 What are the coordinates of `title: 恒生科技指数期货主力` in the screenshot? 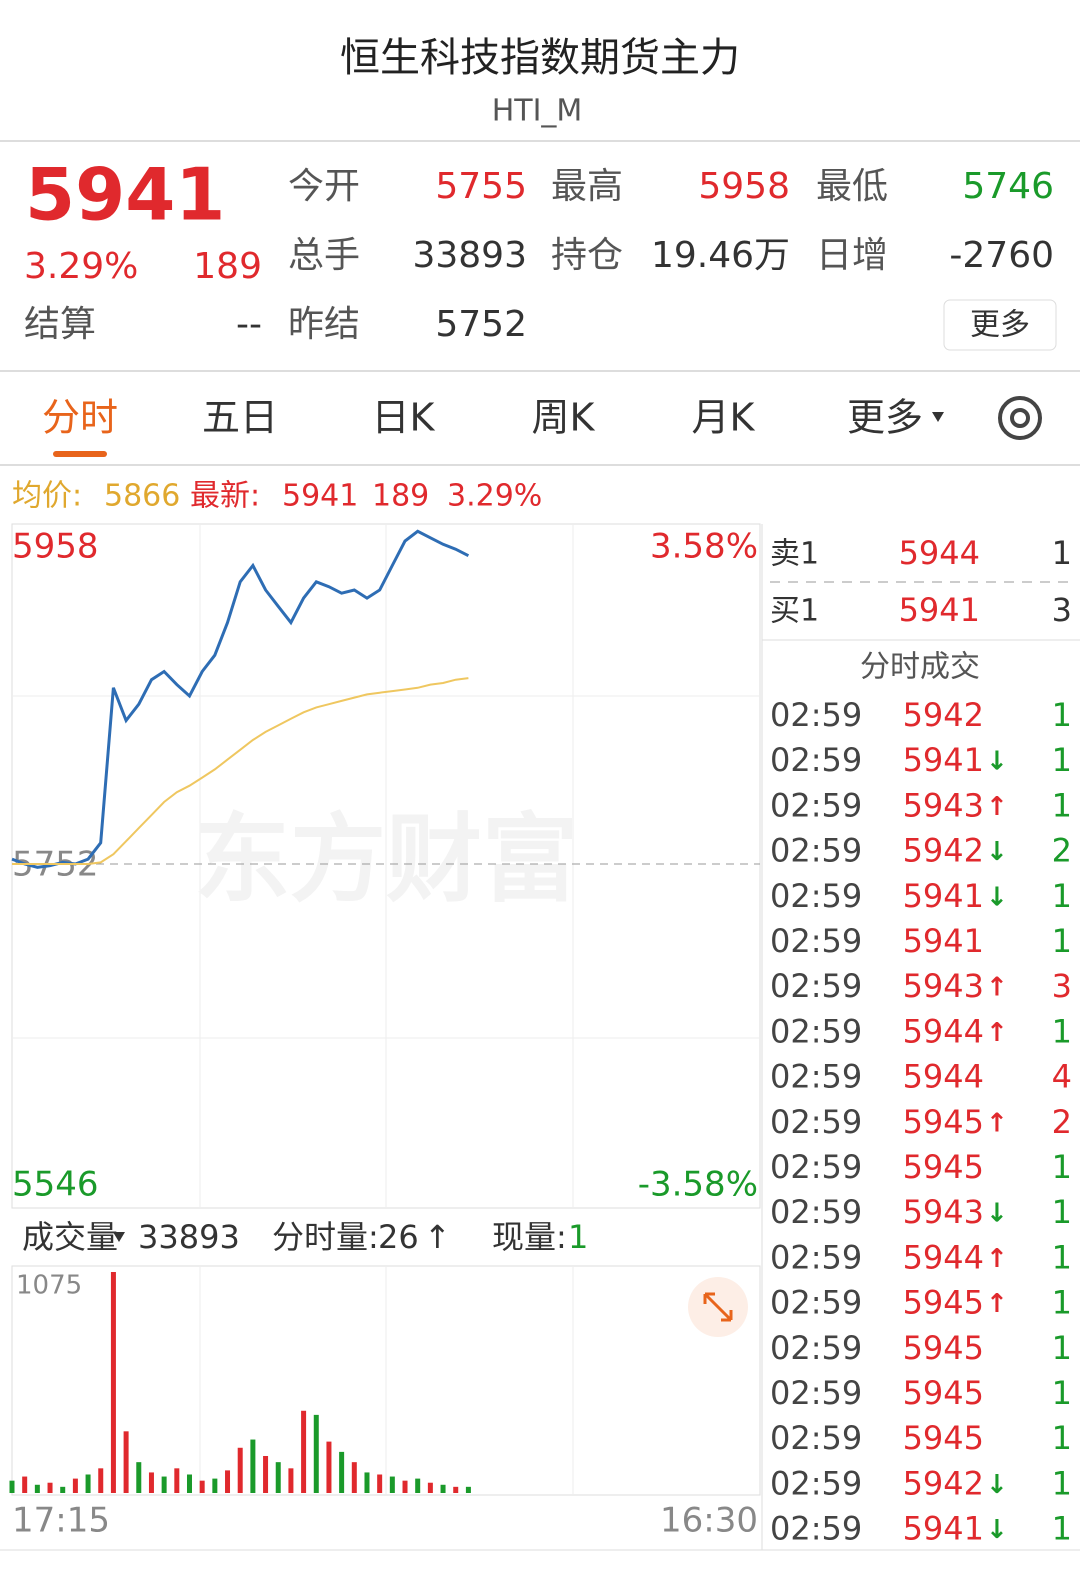 It's located at (540, 58).